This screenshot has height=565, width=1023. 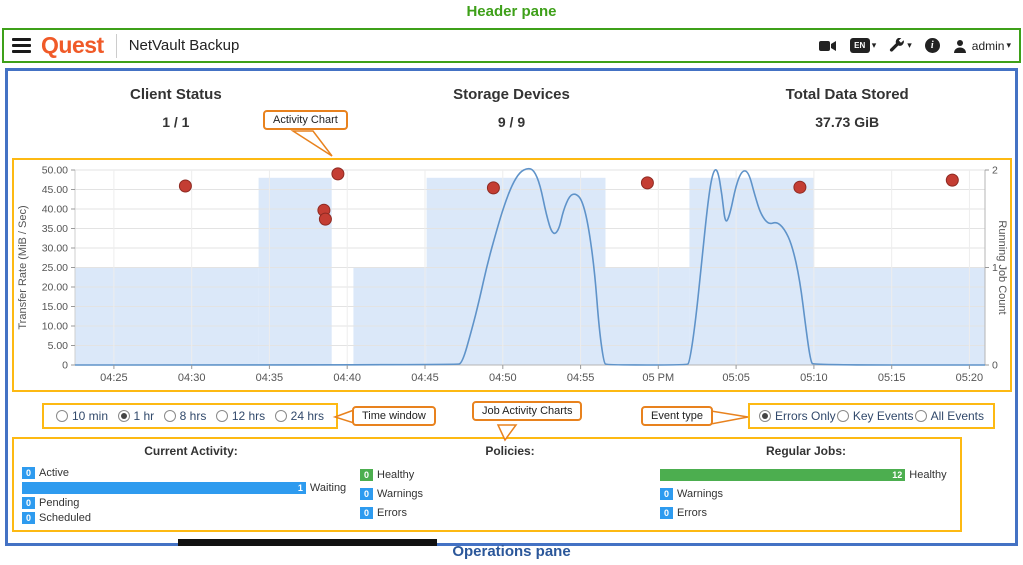 I want to click on app-title: NetVault Backup, so click(x=184, y=45).